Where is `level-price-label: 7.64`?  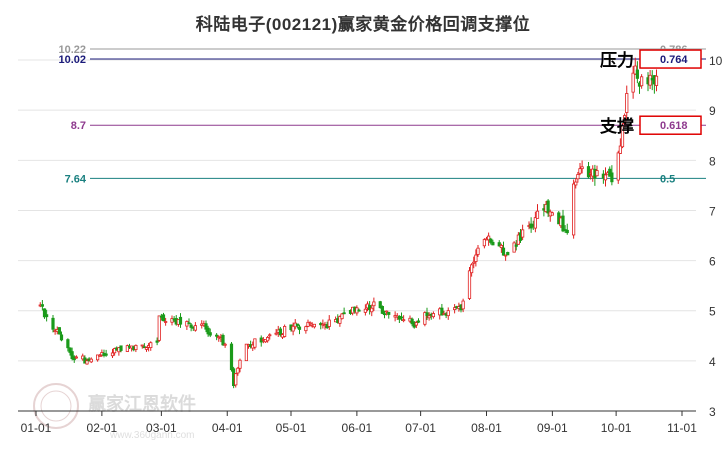
level-price-label: 7.64 is located at coordinates (76, 179).